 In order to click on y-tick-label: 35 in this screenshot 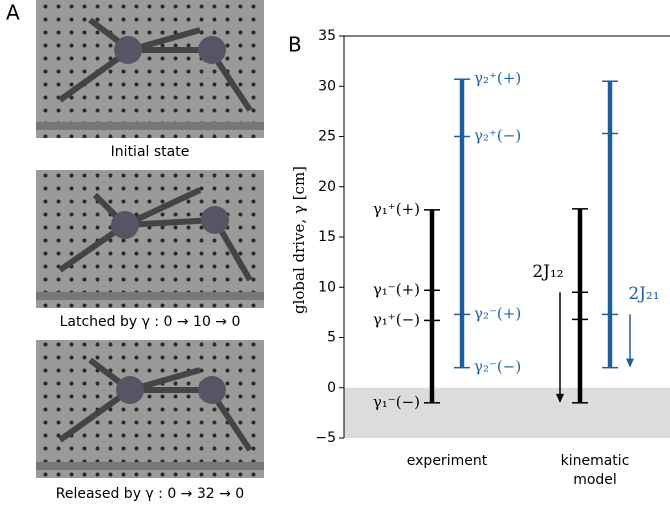, I will do `click(327, 36)`.